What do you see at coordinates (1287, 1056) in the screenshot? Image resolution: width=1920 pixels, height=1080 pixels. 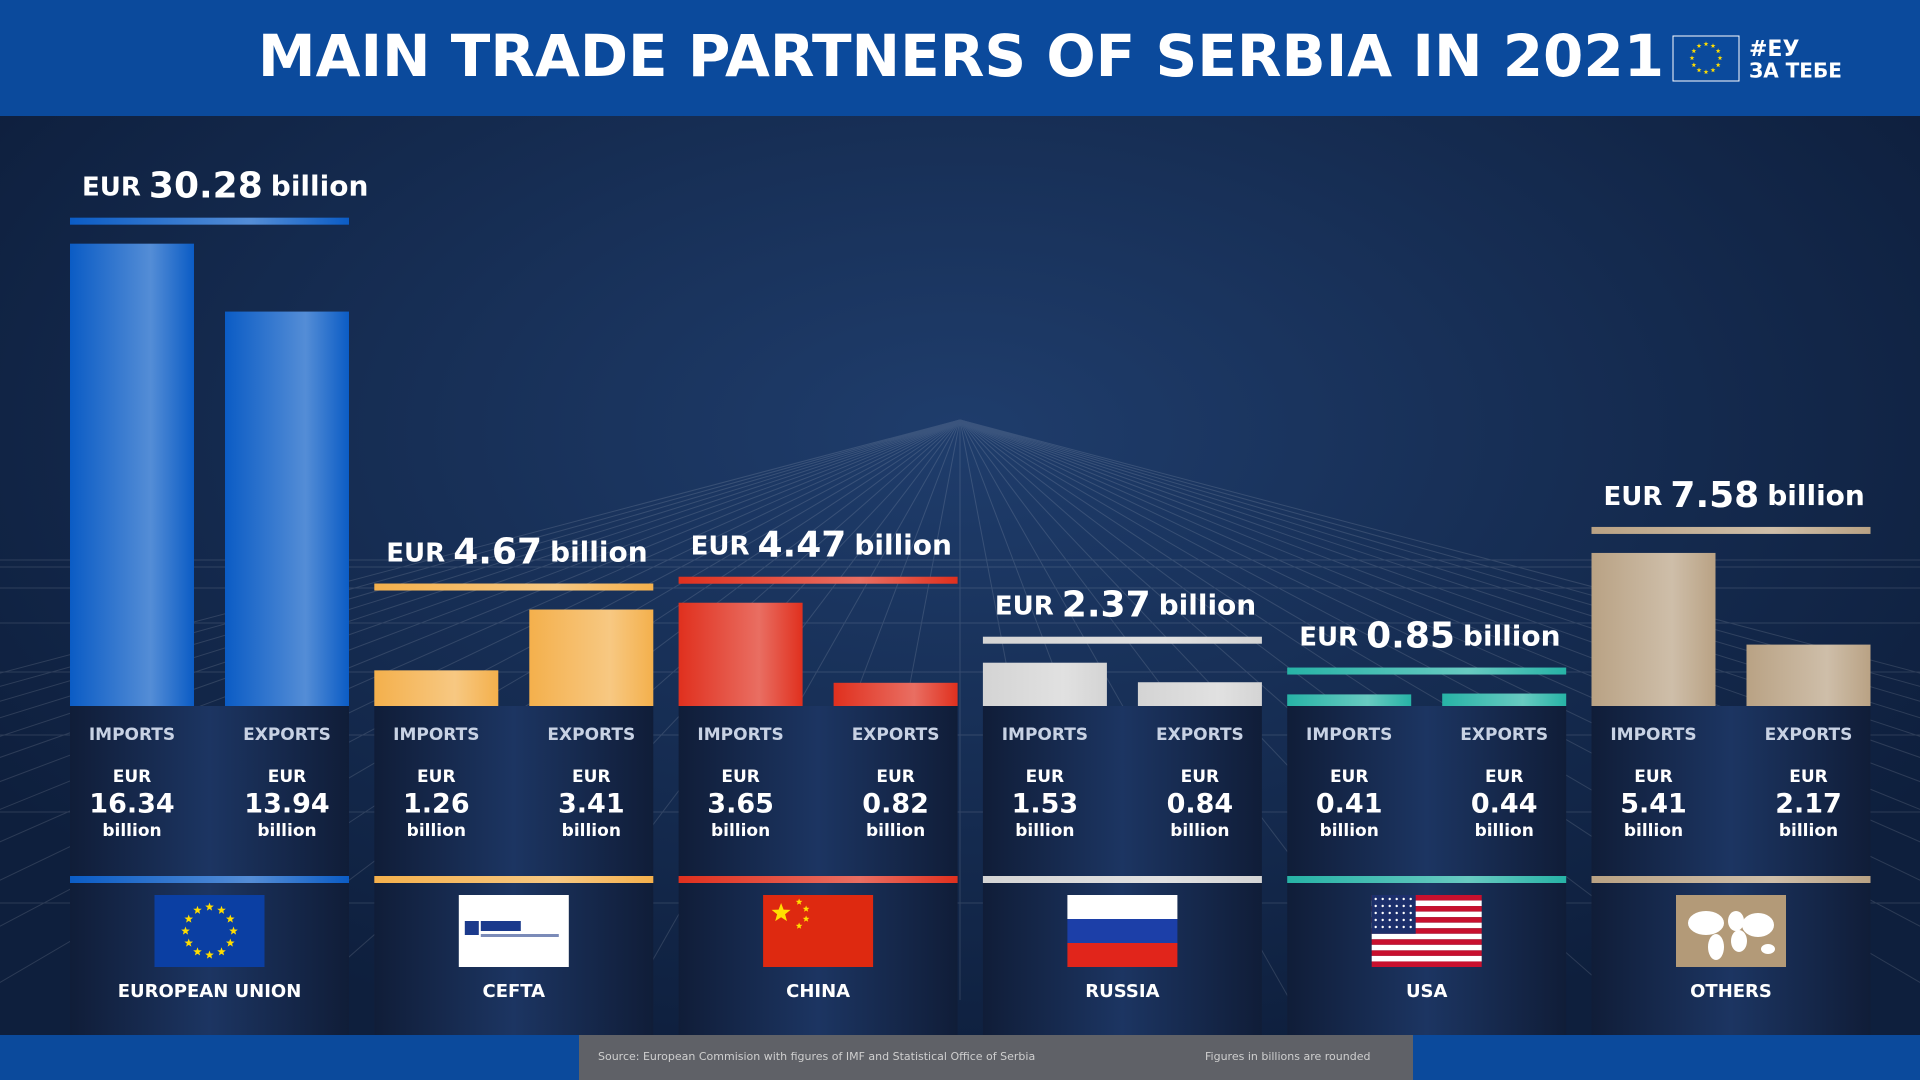 I see `rounding-note: Figures in billions are rounded` at bounding box center [1287, 1056].